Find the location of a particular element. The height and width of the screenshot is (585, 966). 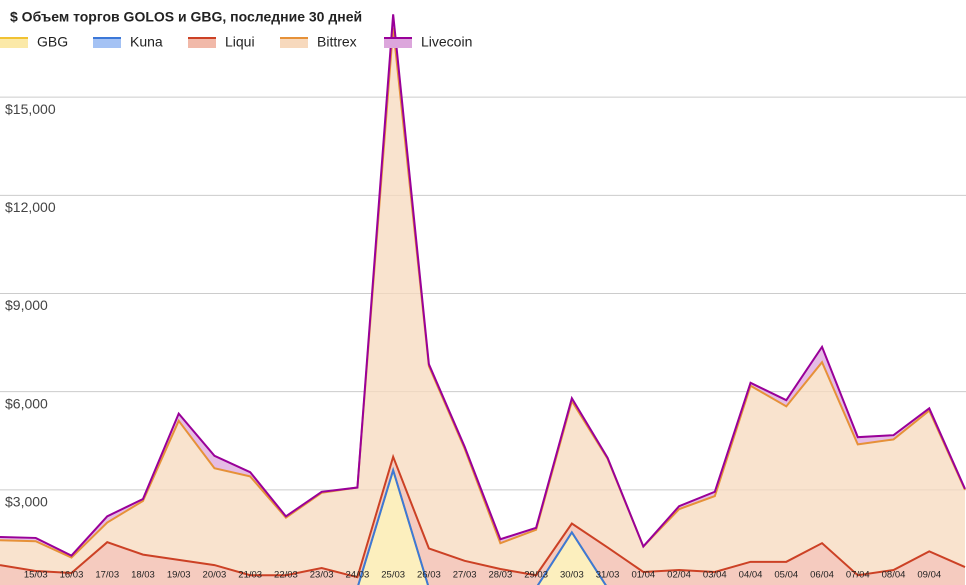

x-tick-label: 18/03 is located at coordinates (143, 575).